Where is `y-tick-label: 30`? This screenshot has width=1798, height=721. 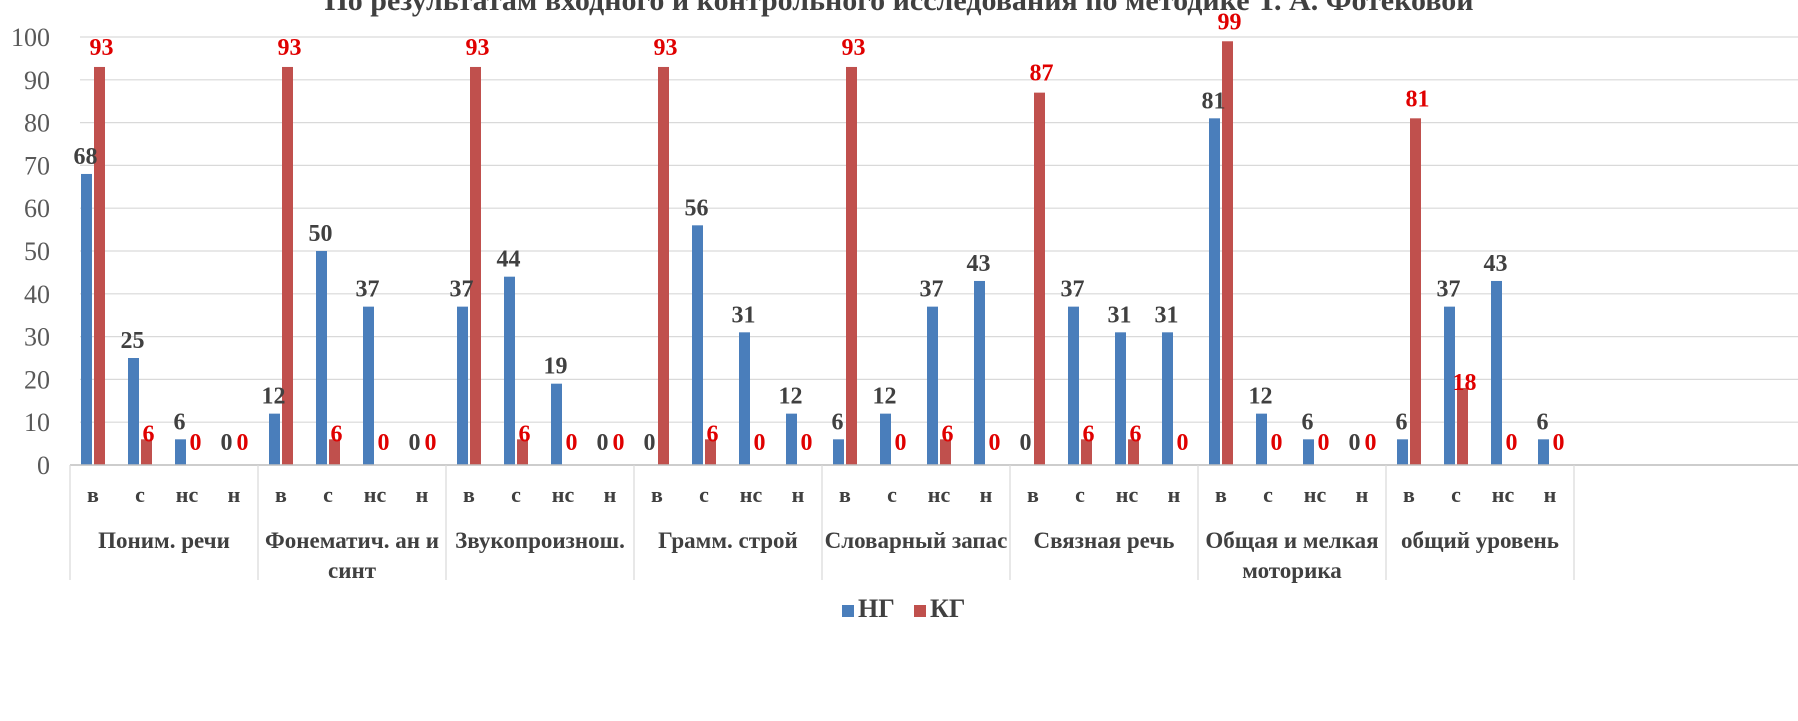
y-tick-label: 30 is located at coordinates (37, 337).